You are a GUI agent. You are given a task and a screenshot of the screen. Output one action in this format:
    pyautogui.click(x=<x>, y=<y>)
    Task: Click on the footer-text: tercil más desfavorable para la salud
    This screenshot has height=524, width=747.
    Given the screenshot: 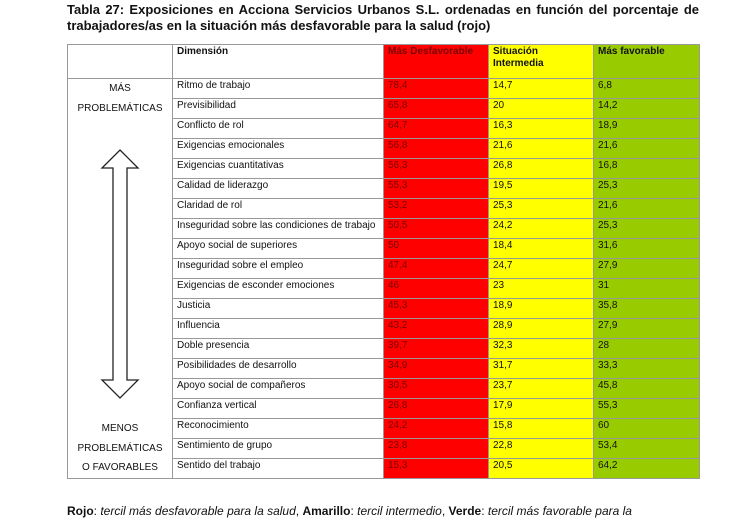 What is the action you would take?
    pyautogui.click(x=198, y=511)
    